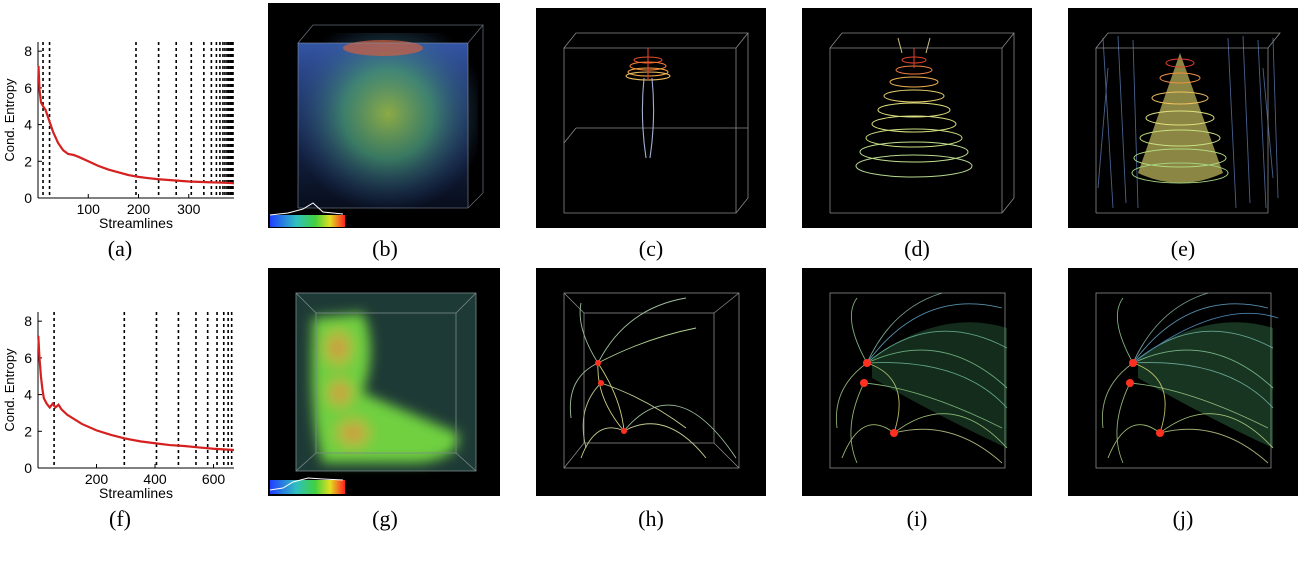 This screenshot has height=568, width=1302. I want to click on x-tick-label: 600, so click(214, 479).